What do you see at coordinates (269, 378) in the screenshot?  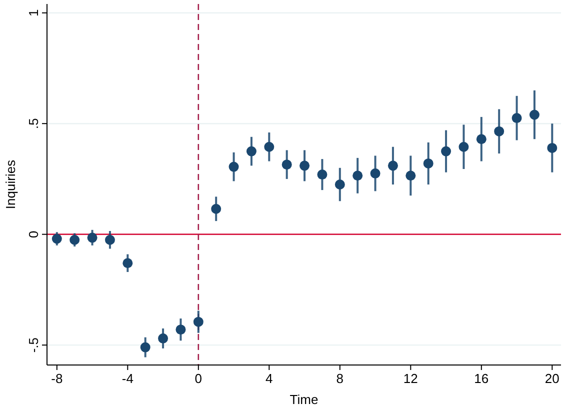 I see `x-tick-label: 4` at bounding box center [269, 378].